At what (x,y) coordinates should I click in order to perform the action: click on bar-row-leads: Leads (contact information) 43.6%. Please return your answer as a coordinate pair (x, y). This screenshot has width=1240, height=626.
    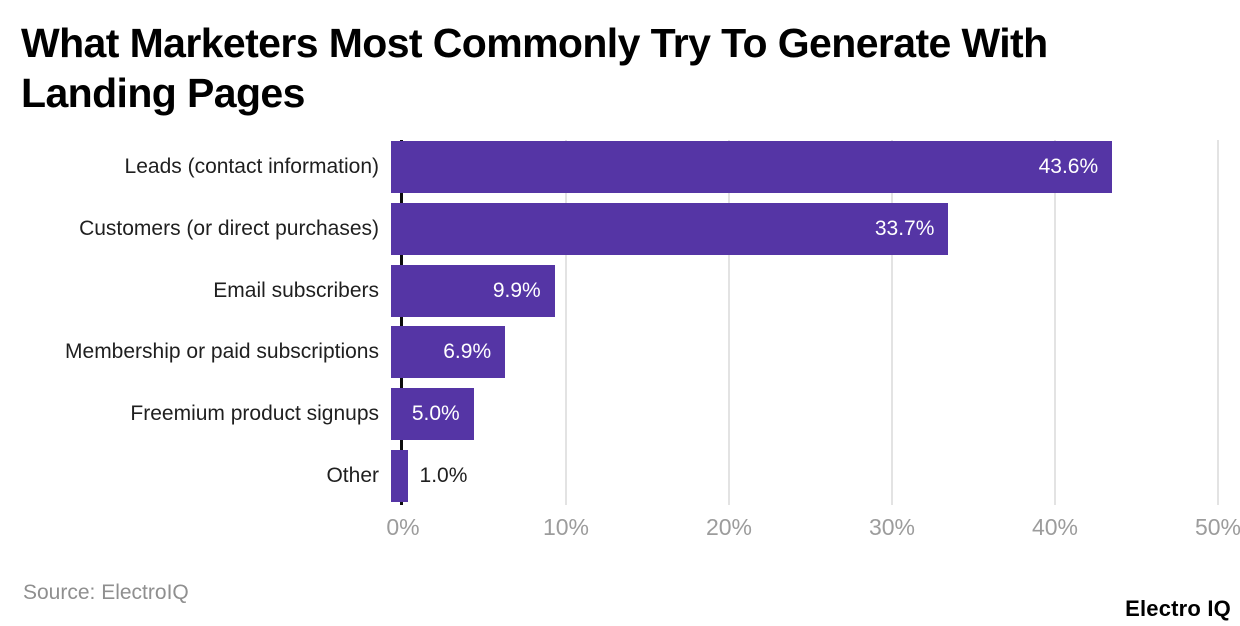
    Looking at the image, I should click on (609, 167).